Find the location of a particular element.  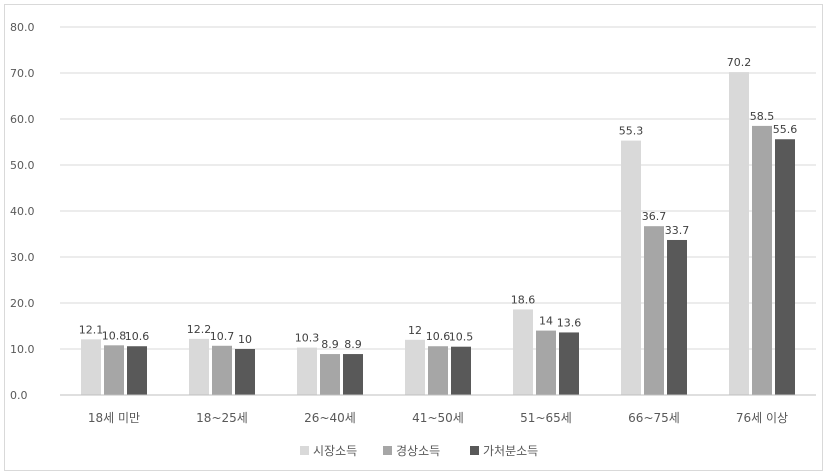

x-category-label: 26~40세 is located at coordinates (330, 418).